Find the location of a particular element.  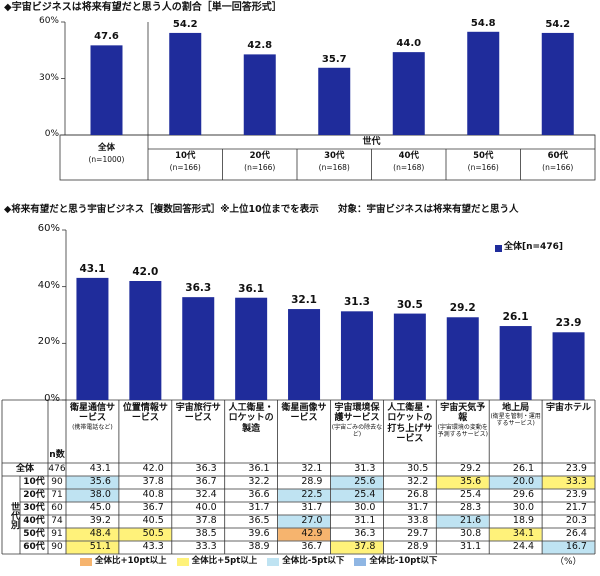

category-label: 地上局 is located at coordinates (516, 408).